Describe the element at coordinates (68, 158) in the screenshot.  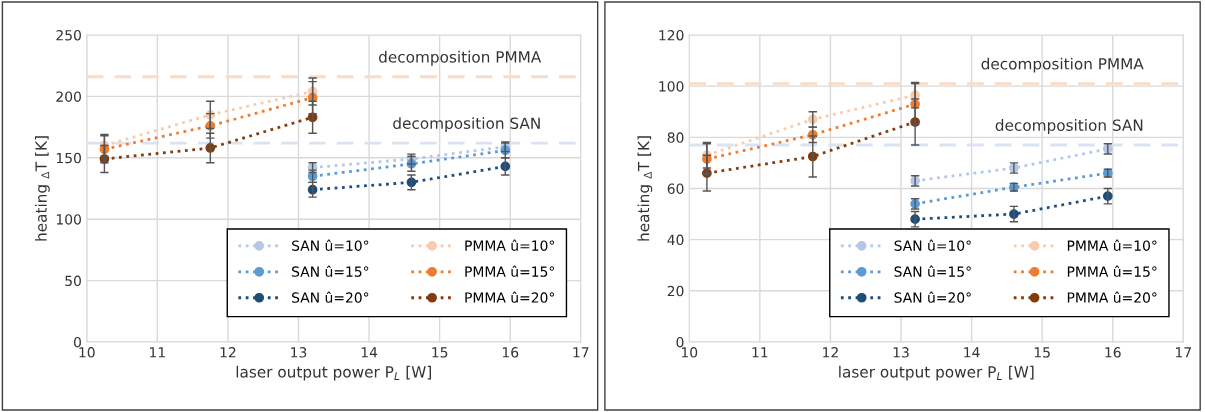
I see `y-tick-label: 150` at that location.